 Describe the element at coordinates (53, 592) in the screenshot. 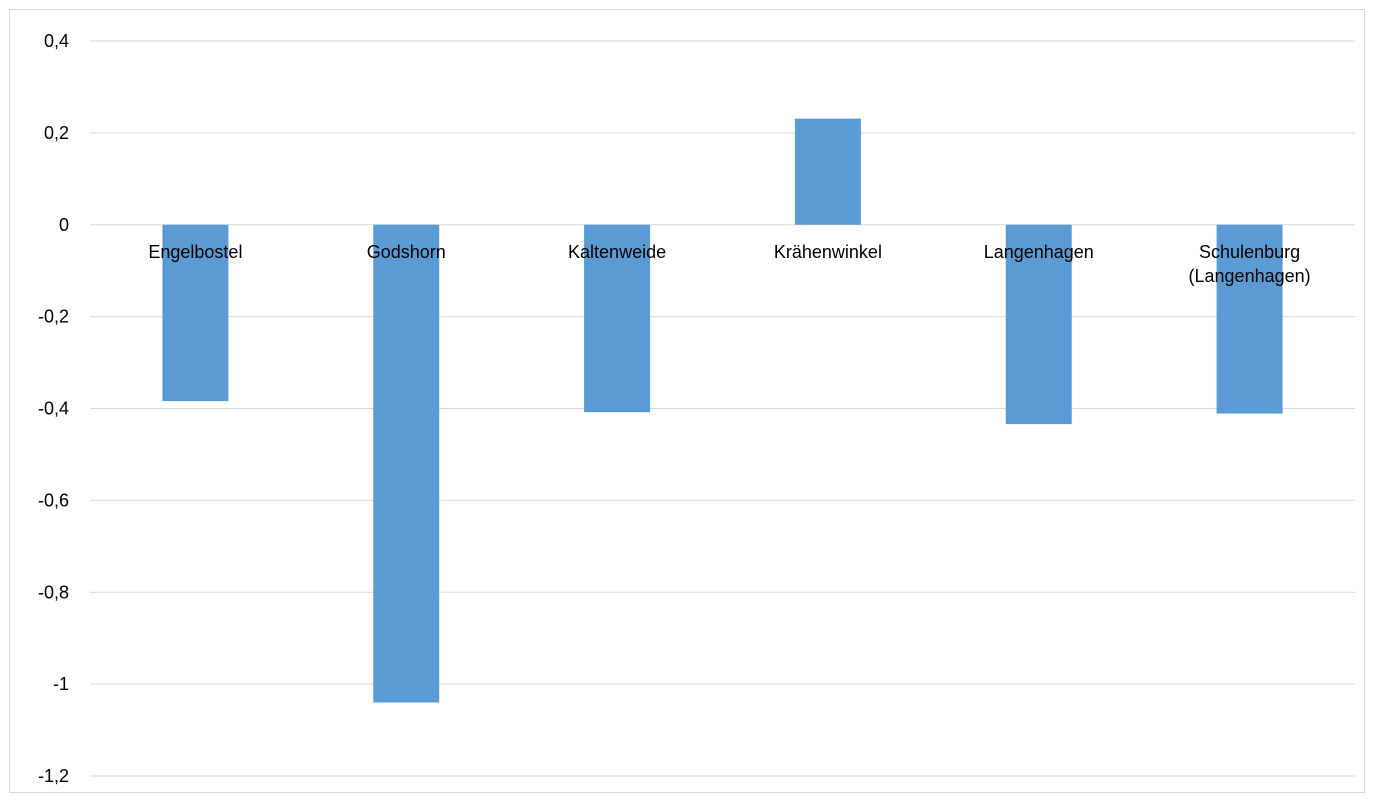

I see `y-tick-label: -0,8` at that location.